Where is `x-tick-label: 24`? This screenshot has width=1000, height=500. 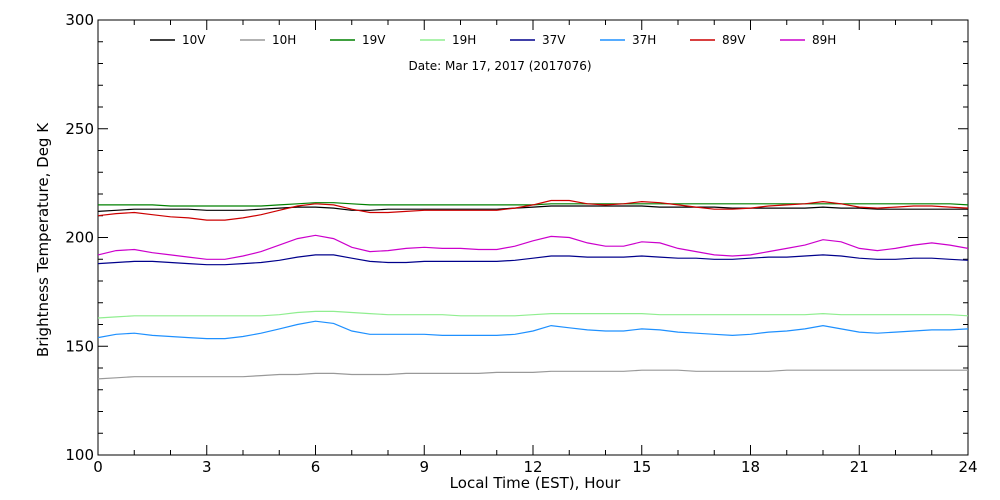
x-tick-label: 24 is located at coordinates (967, 467).